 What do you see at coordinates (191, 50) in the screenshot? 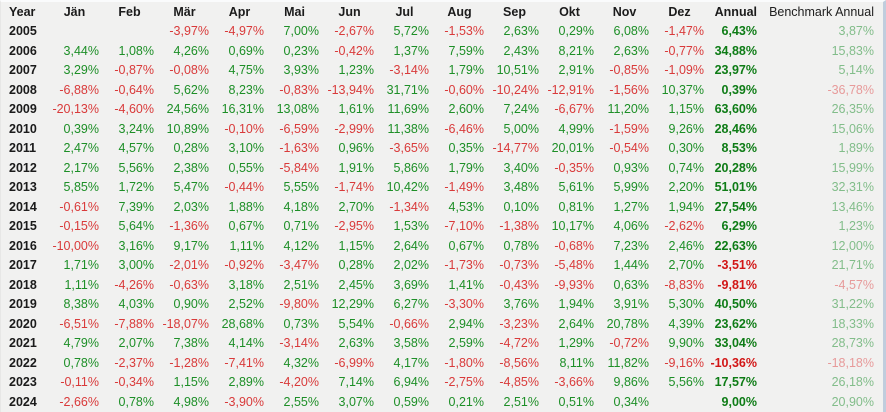
I see `month-cell: 4,26%` at bounding box center [191, 50].